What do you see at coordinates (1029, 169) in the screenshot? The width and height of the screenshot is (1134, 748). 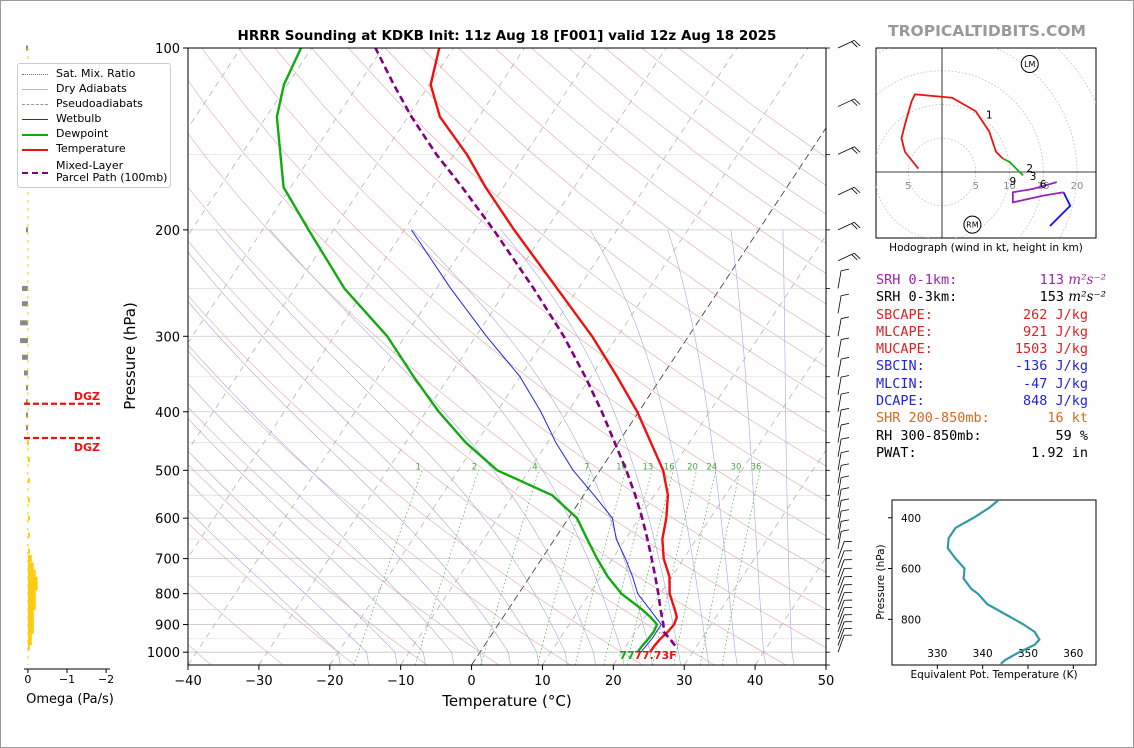 I see `hodograph-height-label: 2` at bounding box center [1029, 169].